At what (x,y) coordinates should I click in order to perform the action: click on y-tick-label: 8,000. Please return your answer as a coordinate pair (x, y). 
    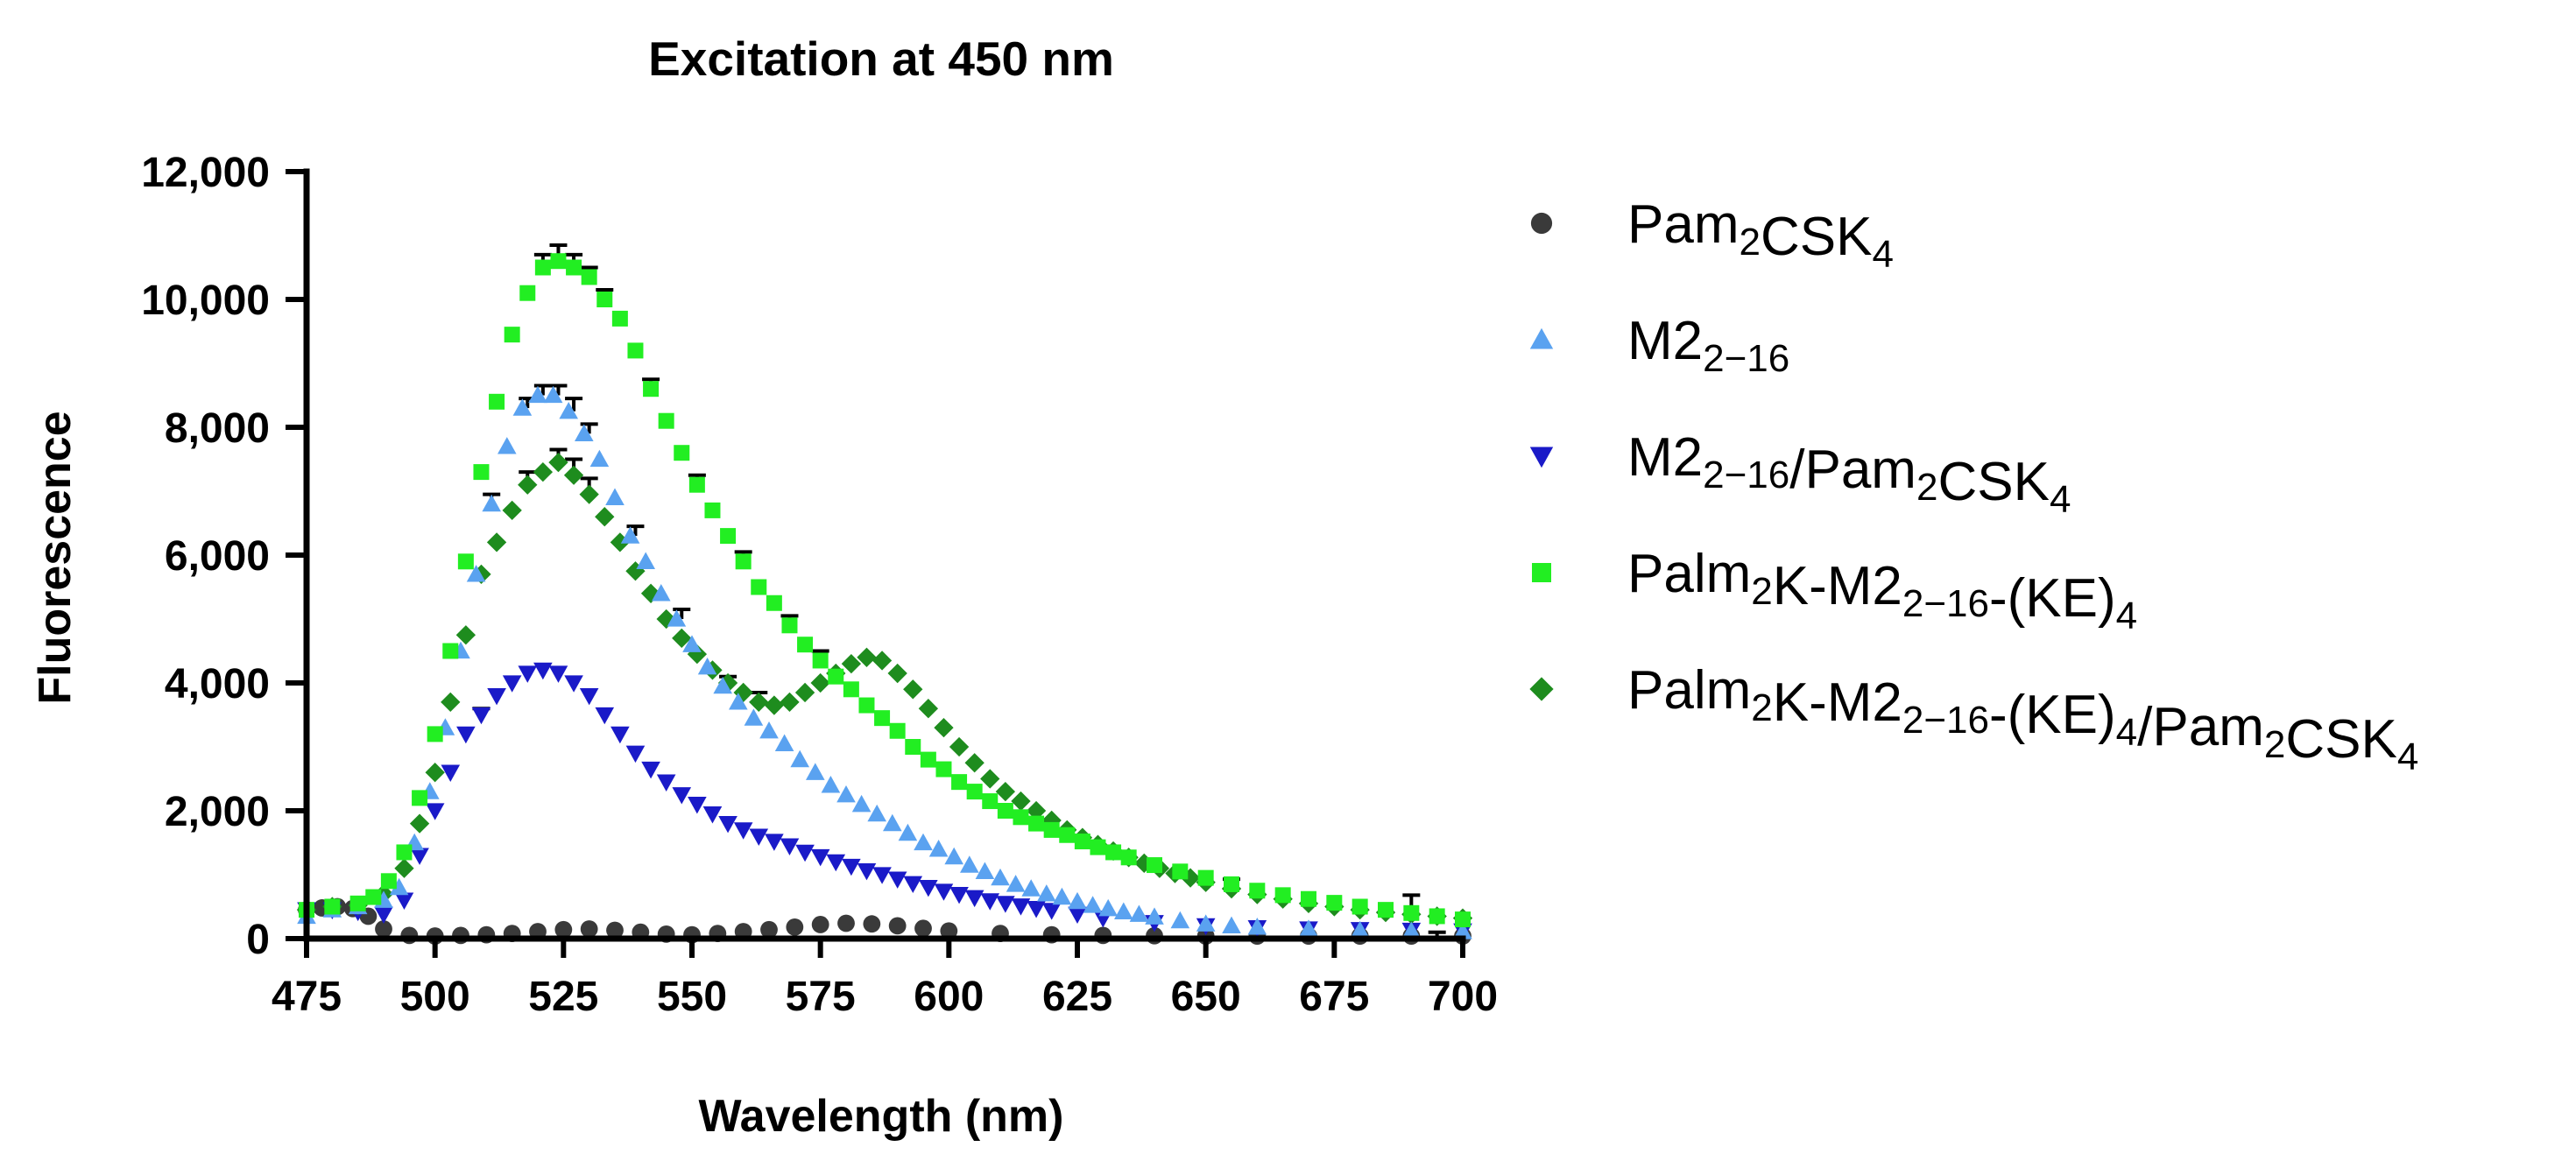
    Looking at the image, I should click on (218, 428).